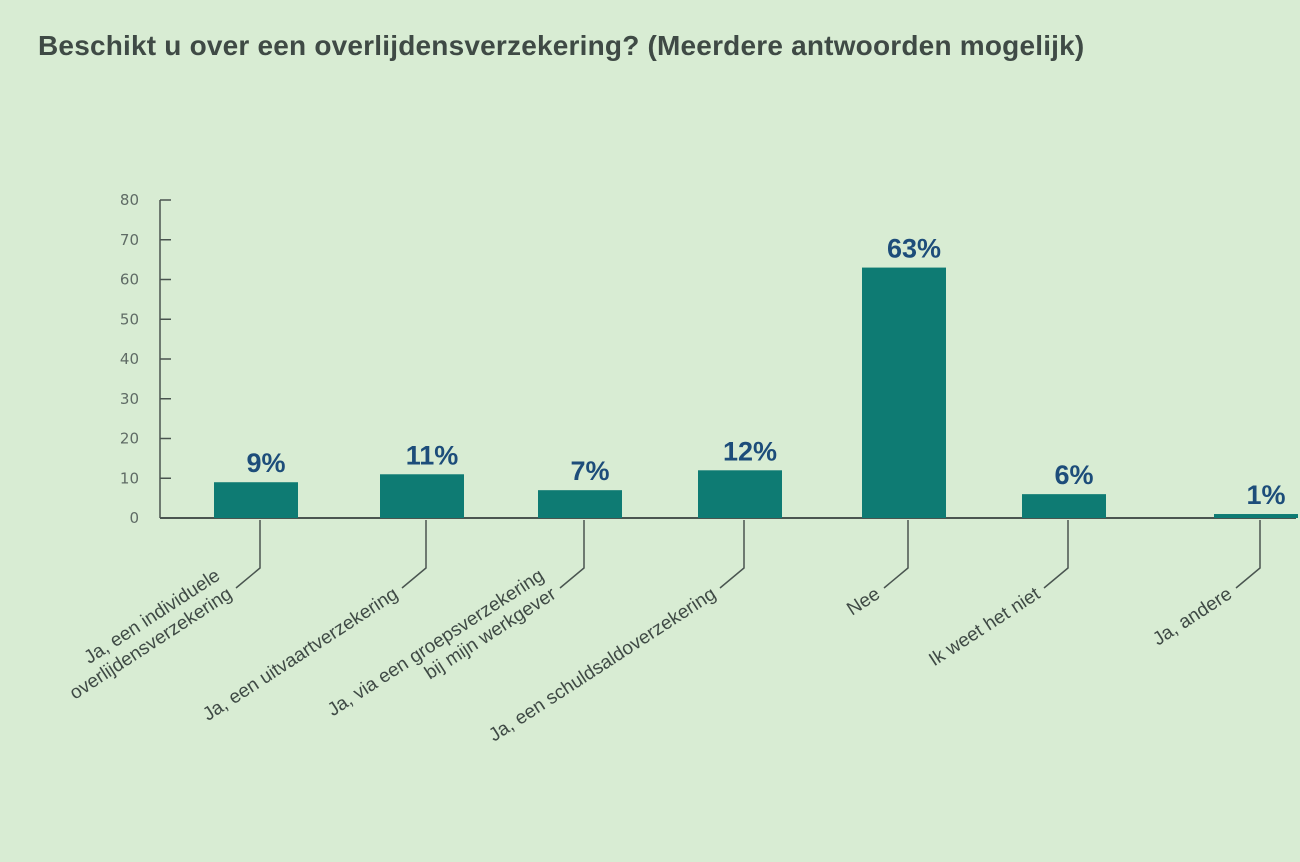  Describe the element at coordinates (265, 463) in the screenshot. I see `data-label: 9%` at that location.